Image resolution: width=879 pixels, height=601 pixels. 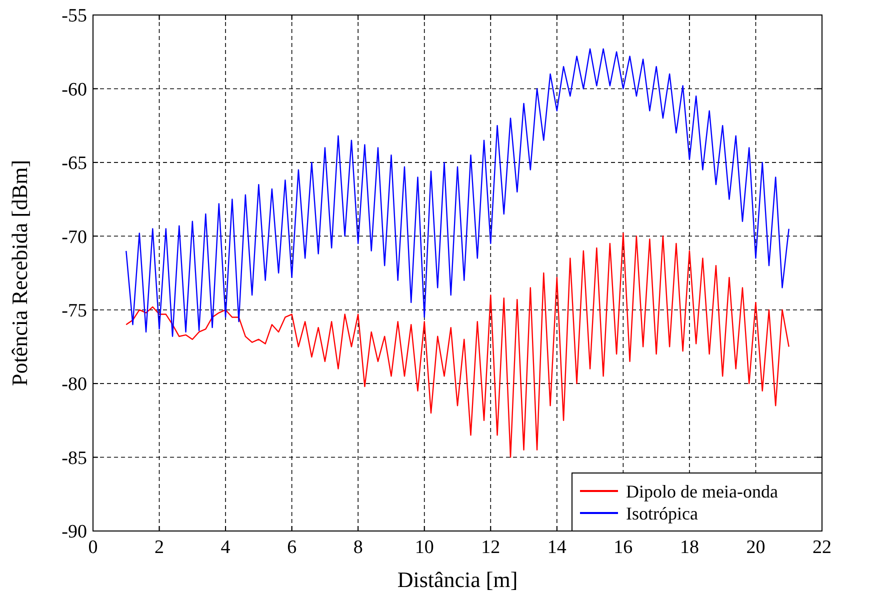 What do you see at coordinates (424, 547) in the screenshot?
I see `x-tick-label: 10` at bounding box center [424, 547].